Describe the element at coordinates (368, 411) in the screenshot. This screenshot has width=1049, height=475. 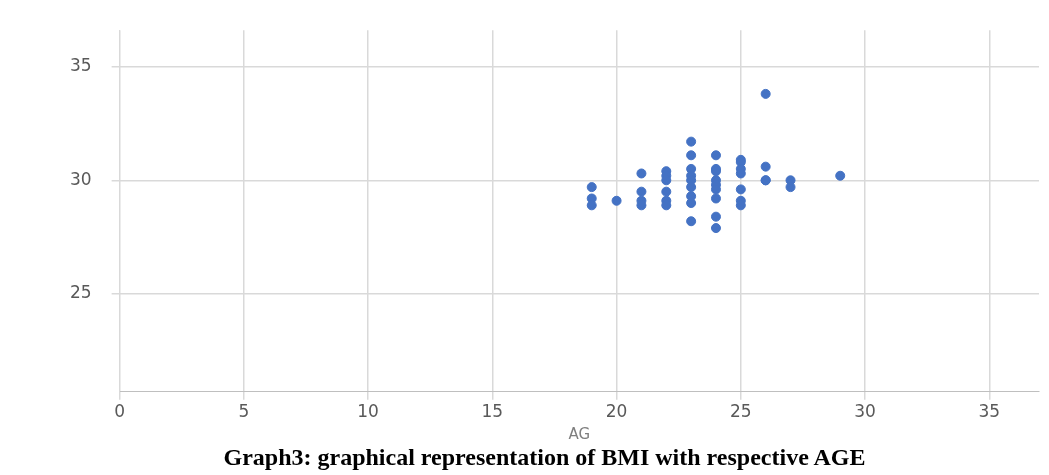
I see `x-tick-label: 10` at that location.